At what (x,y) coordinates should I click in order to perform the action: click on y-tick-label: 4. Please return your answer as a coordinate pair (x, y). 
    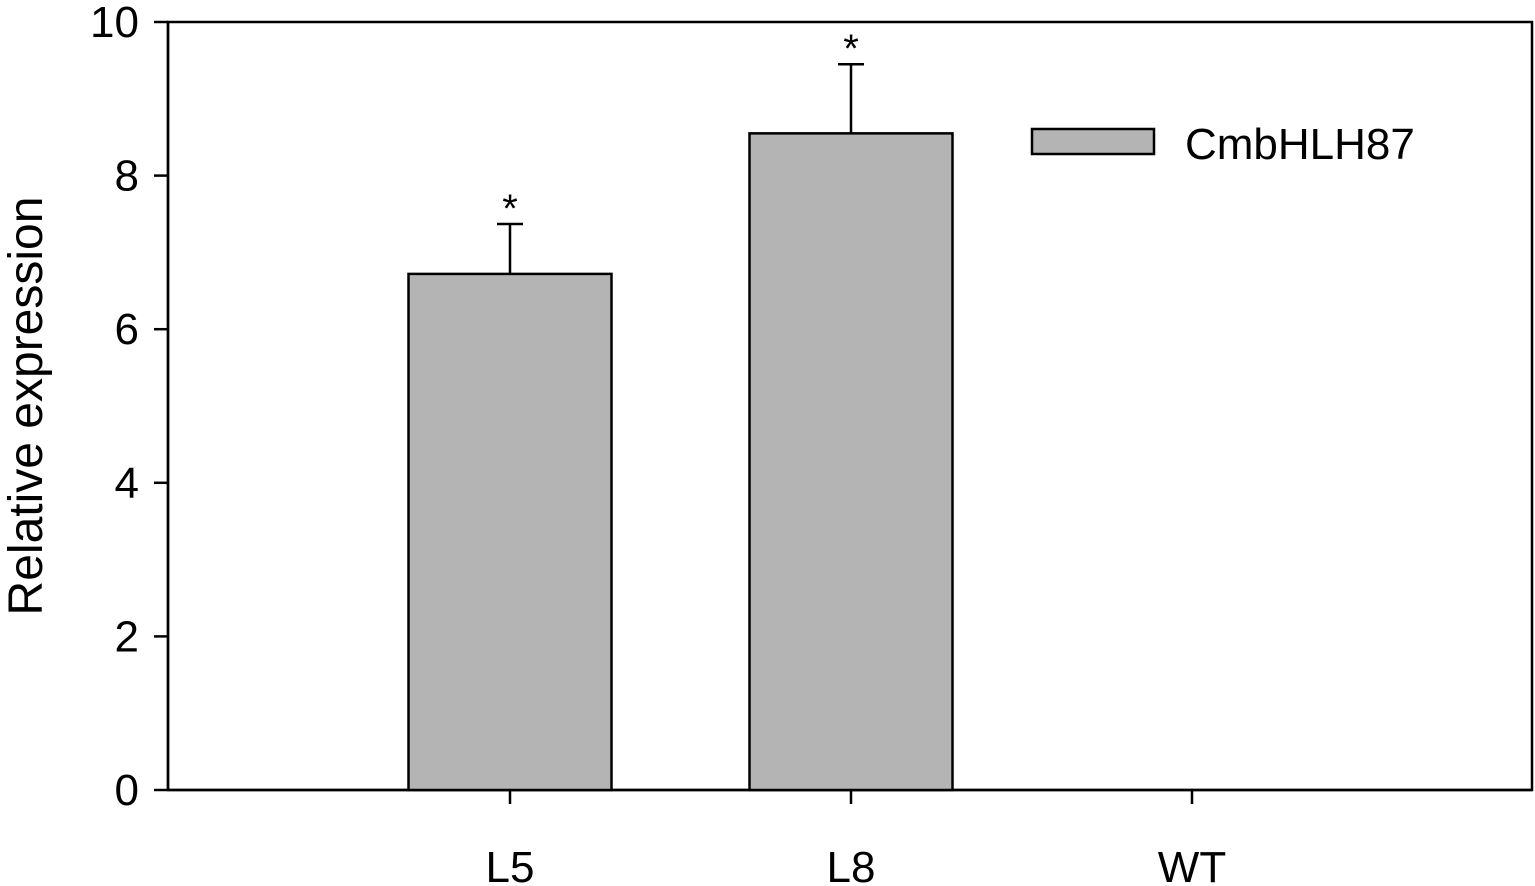
    Looking at the image, I should click on (127, 483).